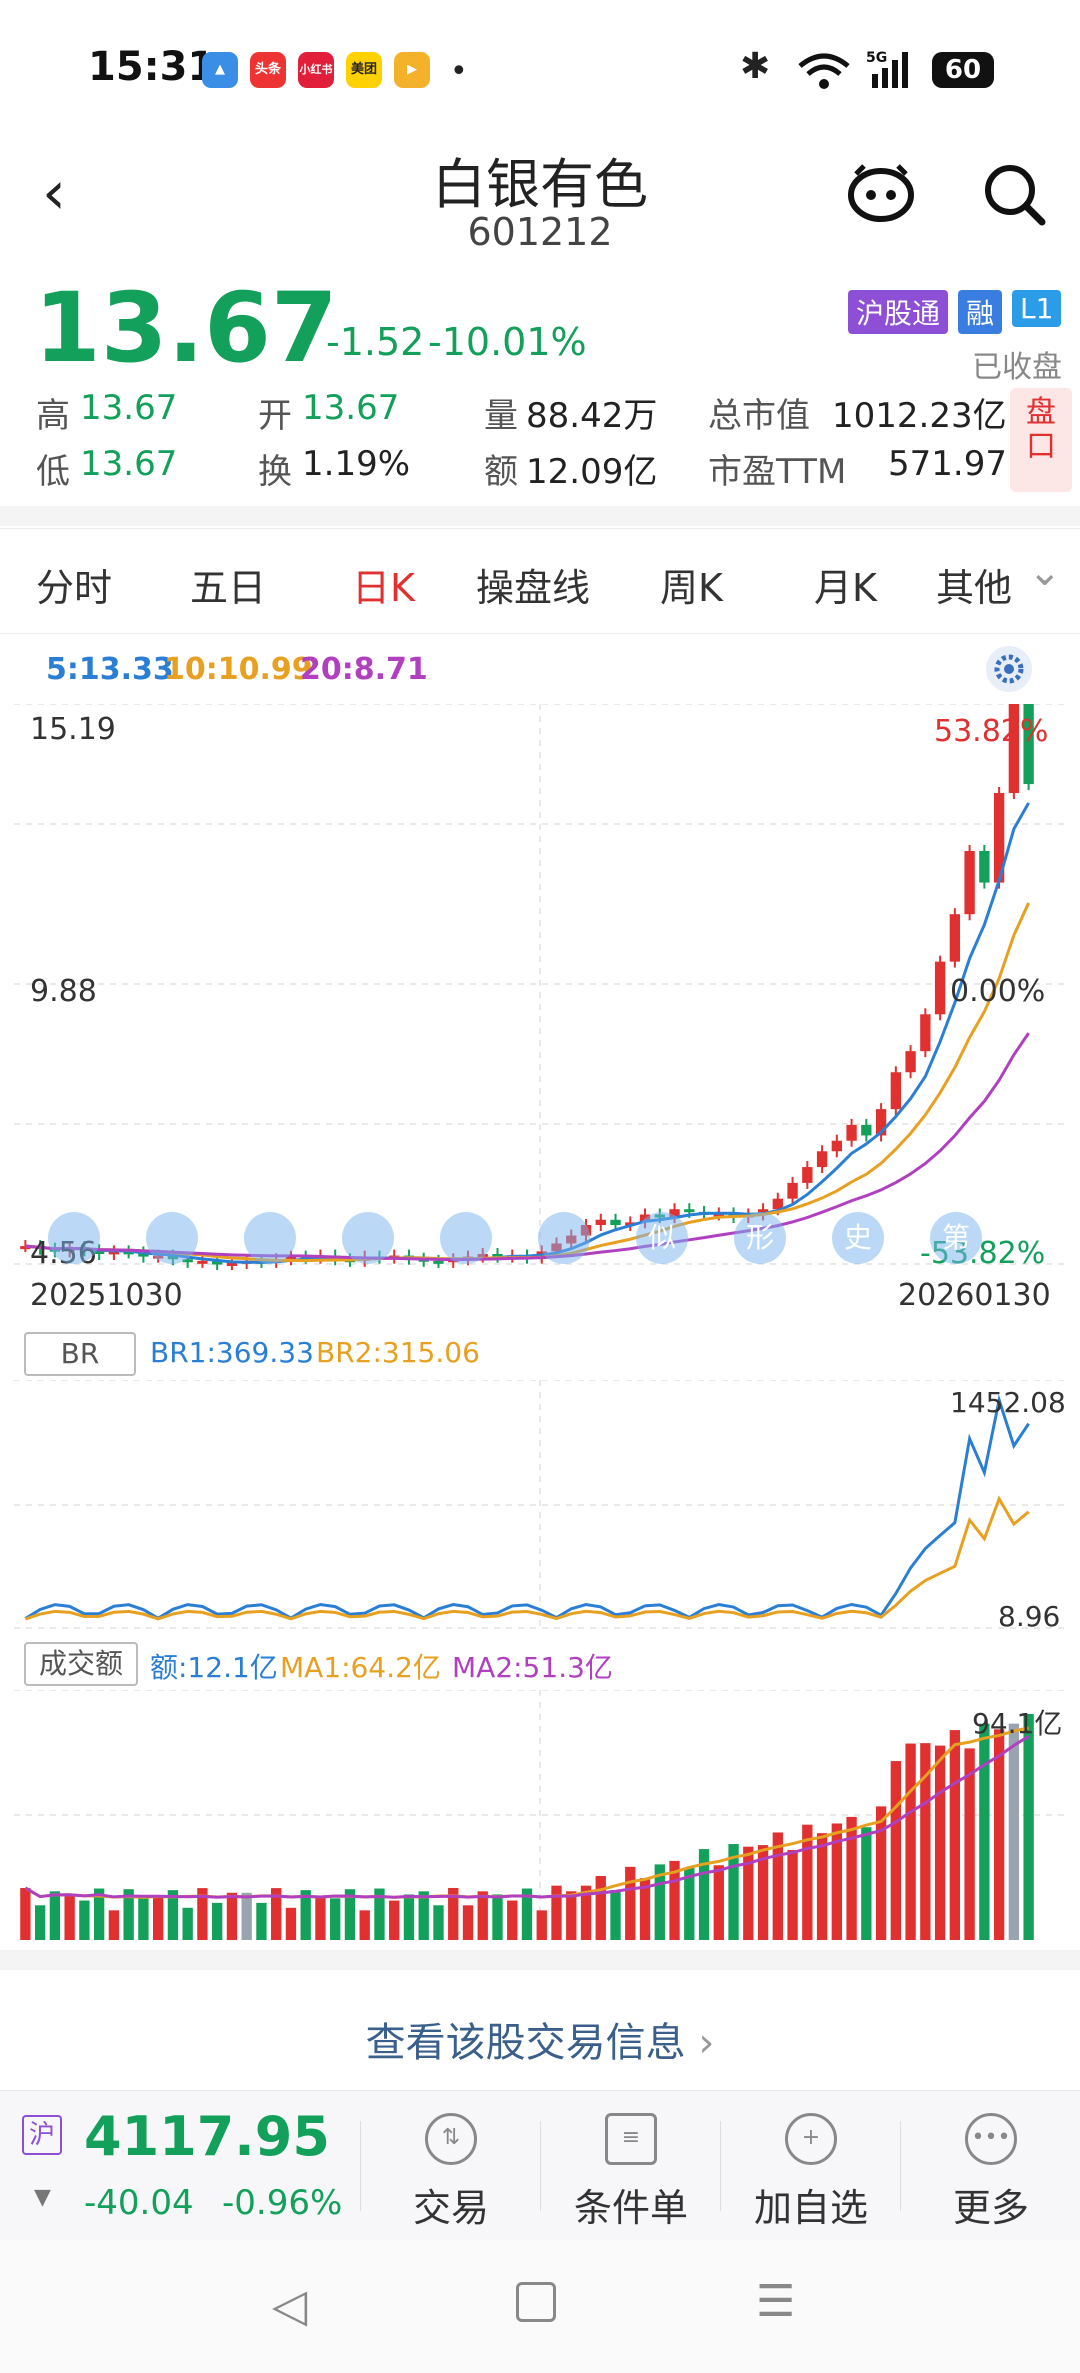 Image resolution: width=1080 pixels, height=2373 pixels. Describe the element at coordinates (811, 2139) in the screenshot. I see `plus-icon: +` at that location.